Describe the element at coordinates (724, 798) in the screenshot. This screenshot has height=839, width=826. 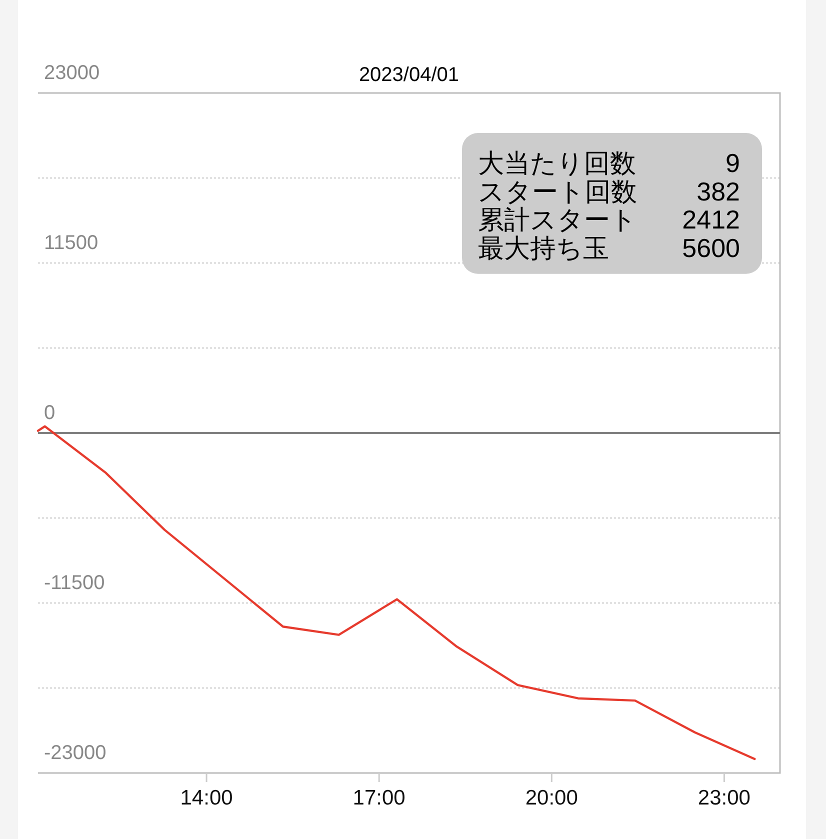
I see `x-tick-label: 23:00` at that location.